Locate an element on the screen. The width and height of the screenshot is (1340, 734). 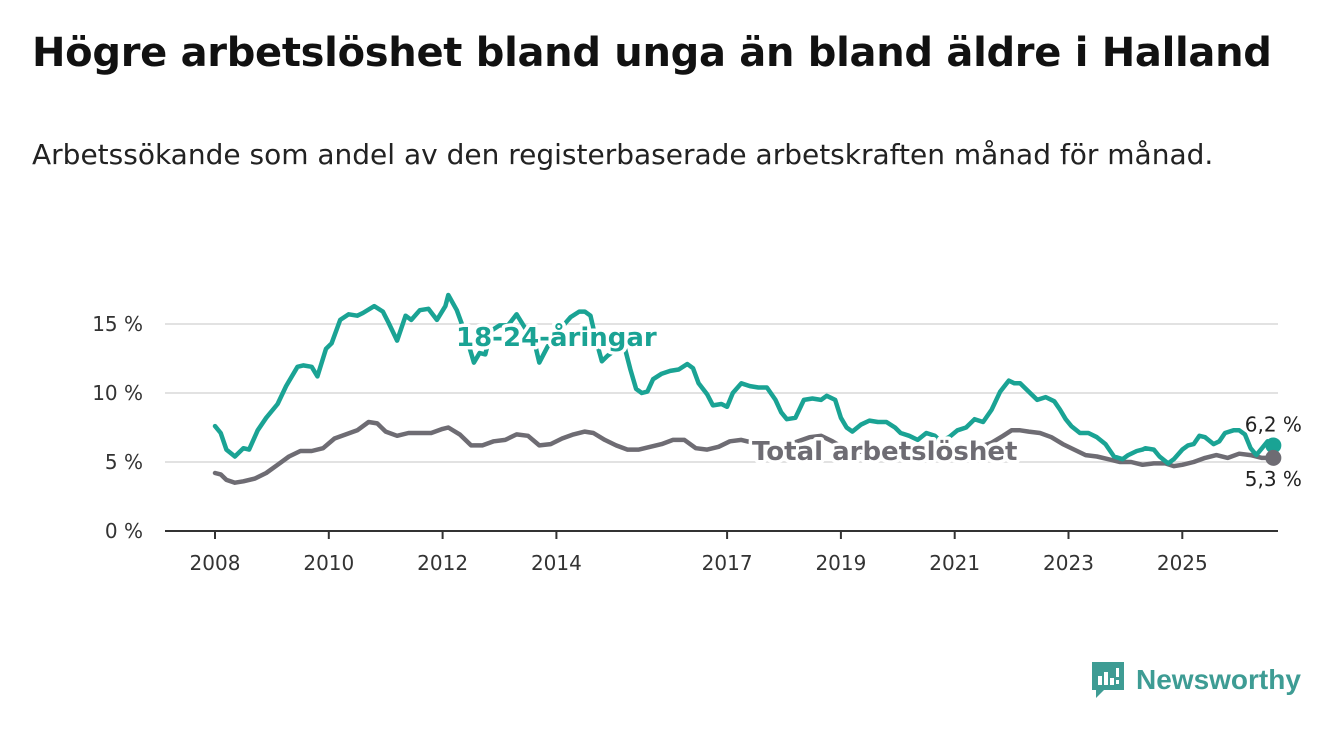
x-tick-label: 2008 is located at coordinates (215, 563).